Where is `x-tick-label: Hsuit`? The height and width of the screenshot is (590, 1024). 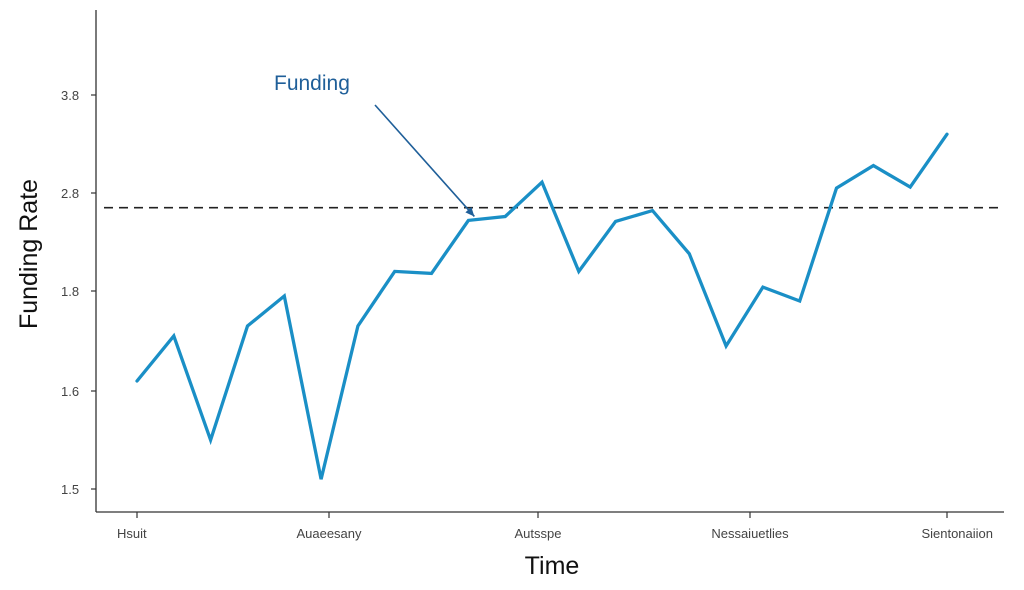
x-tick-label: Hsuit is located at coordinates (132, 533).